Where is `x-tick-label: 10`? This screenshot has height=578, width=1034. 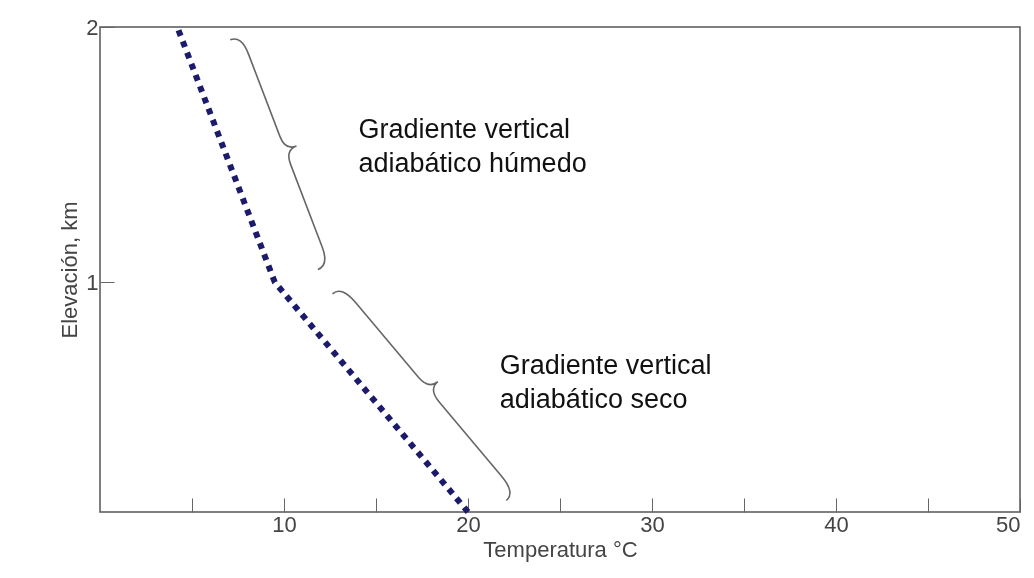 x-tick-label: 10 is located at coordinates (284, 524).